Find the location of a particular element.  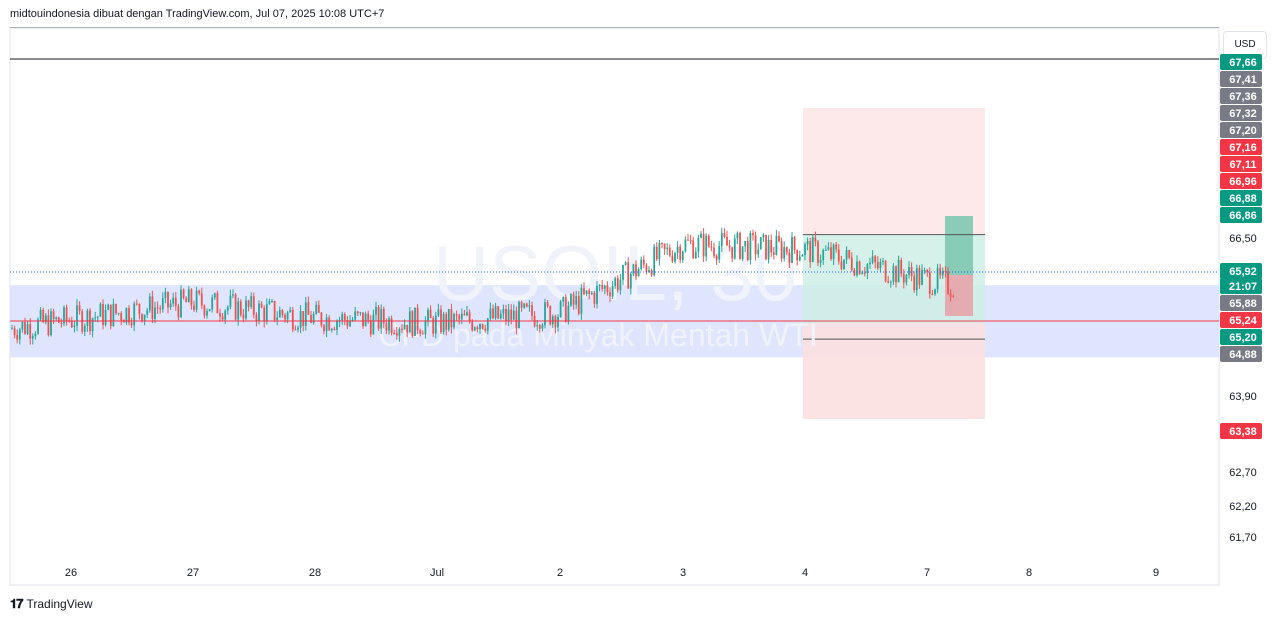

tradingview-brand: 𝟏𝟕 TradingView is located at coordinates (51, 604).